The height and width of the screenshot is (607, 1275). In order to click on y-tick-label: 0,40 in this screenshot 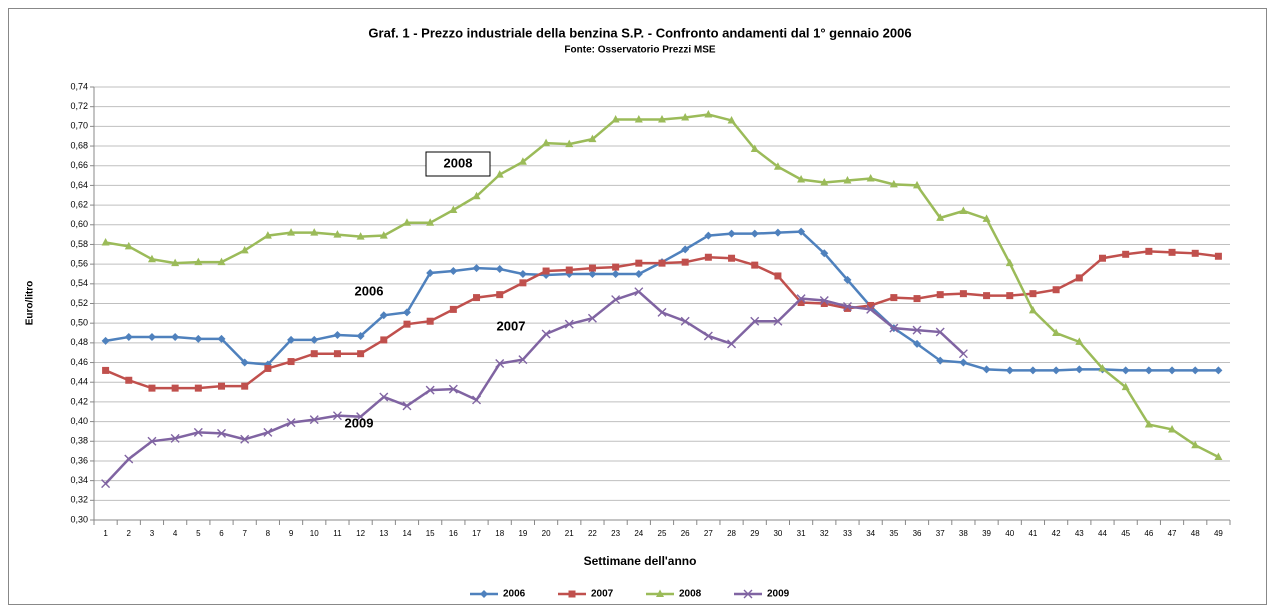, I will do `click(79, 421)`.